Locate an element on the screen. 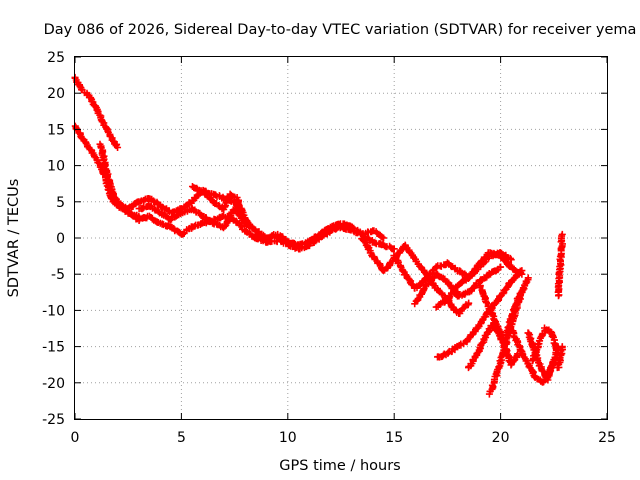 The width and height of the screenshot is (640, 480). y-tick-label: -20 is located at coordinates (53, 384).